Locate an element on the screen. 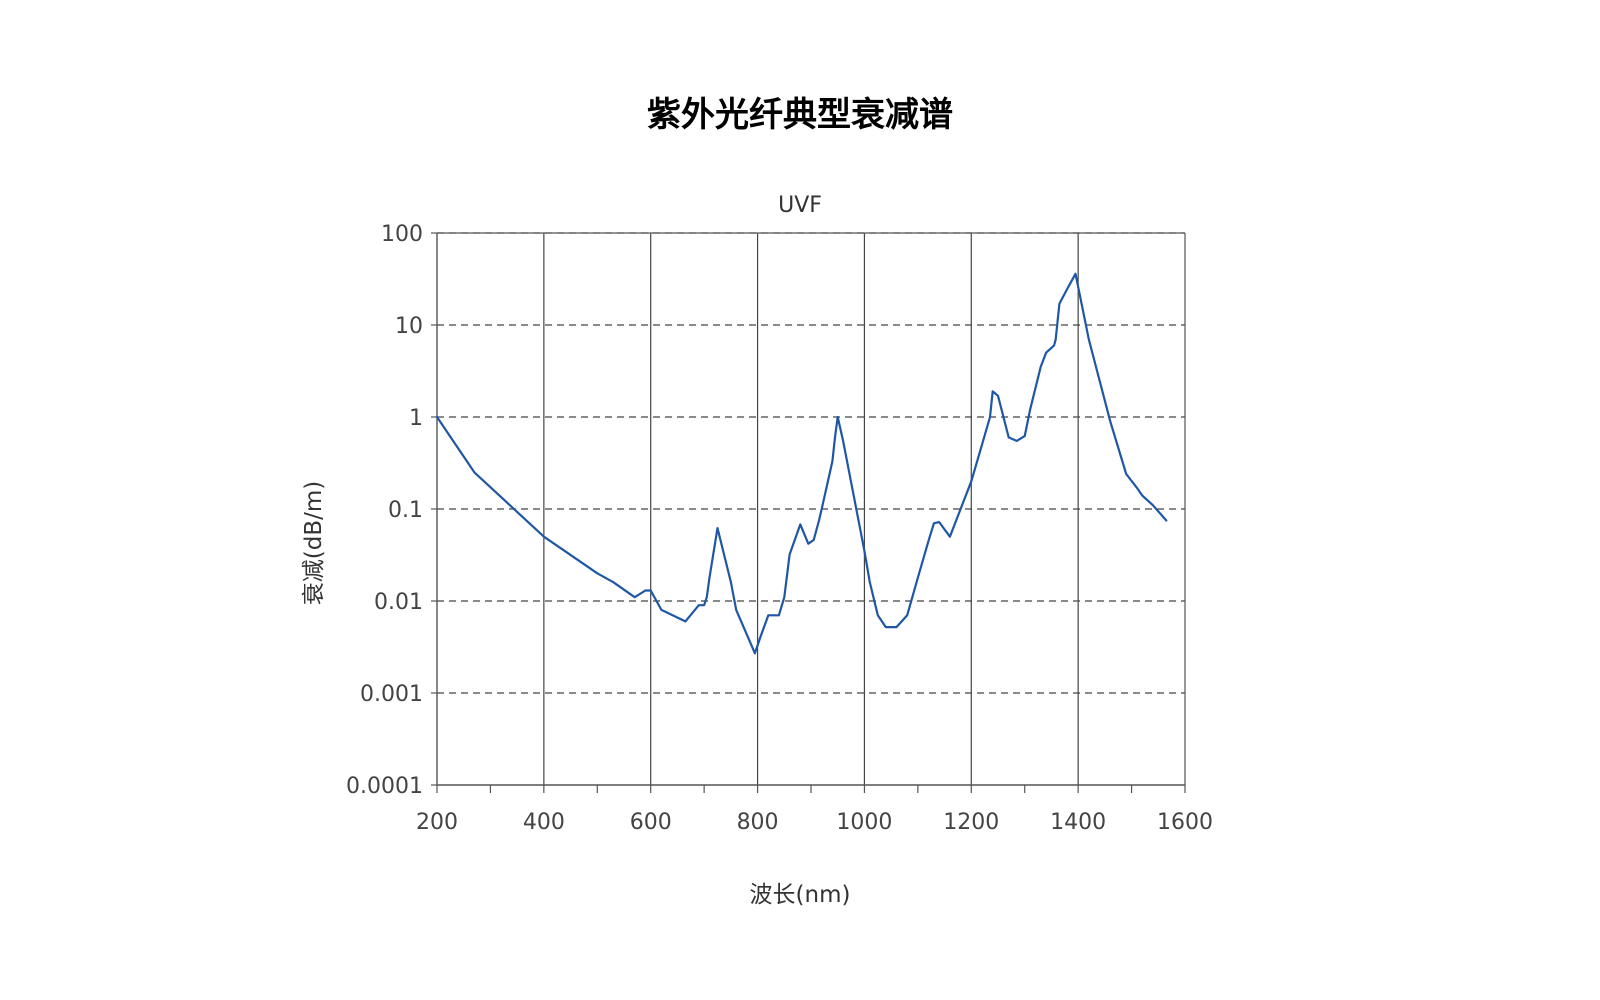 The height and width of the screenshot is (1000, 1600). y-tick-label: 0.001 is located at coordinates (391, 694).